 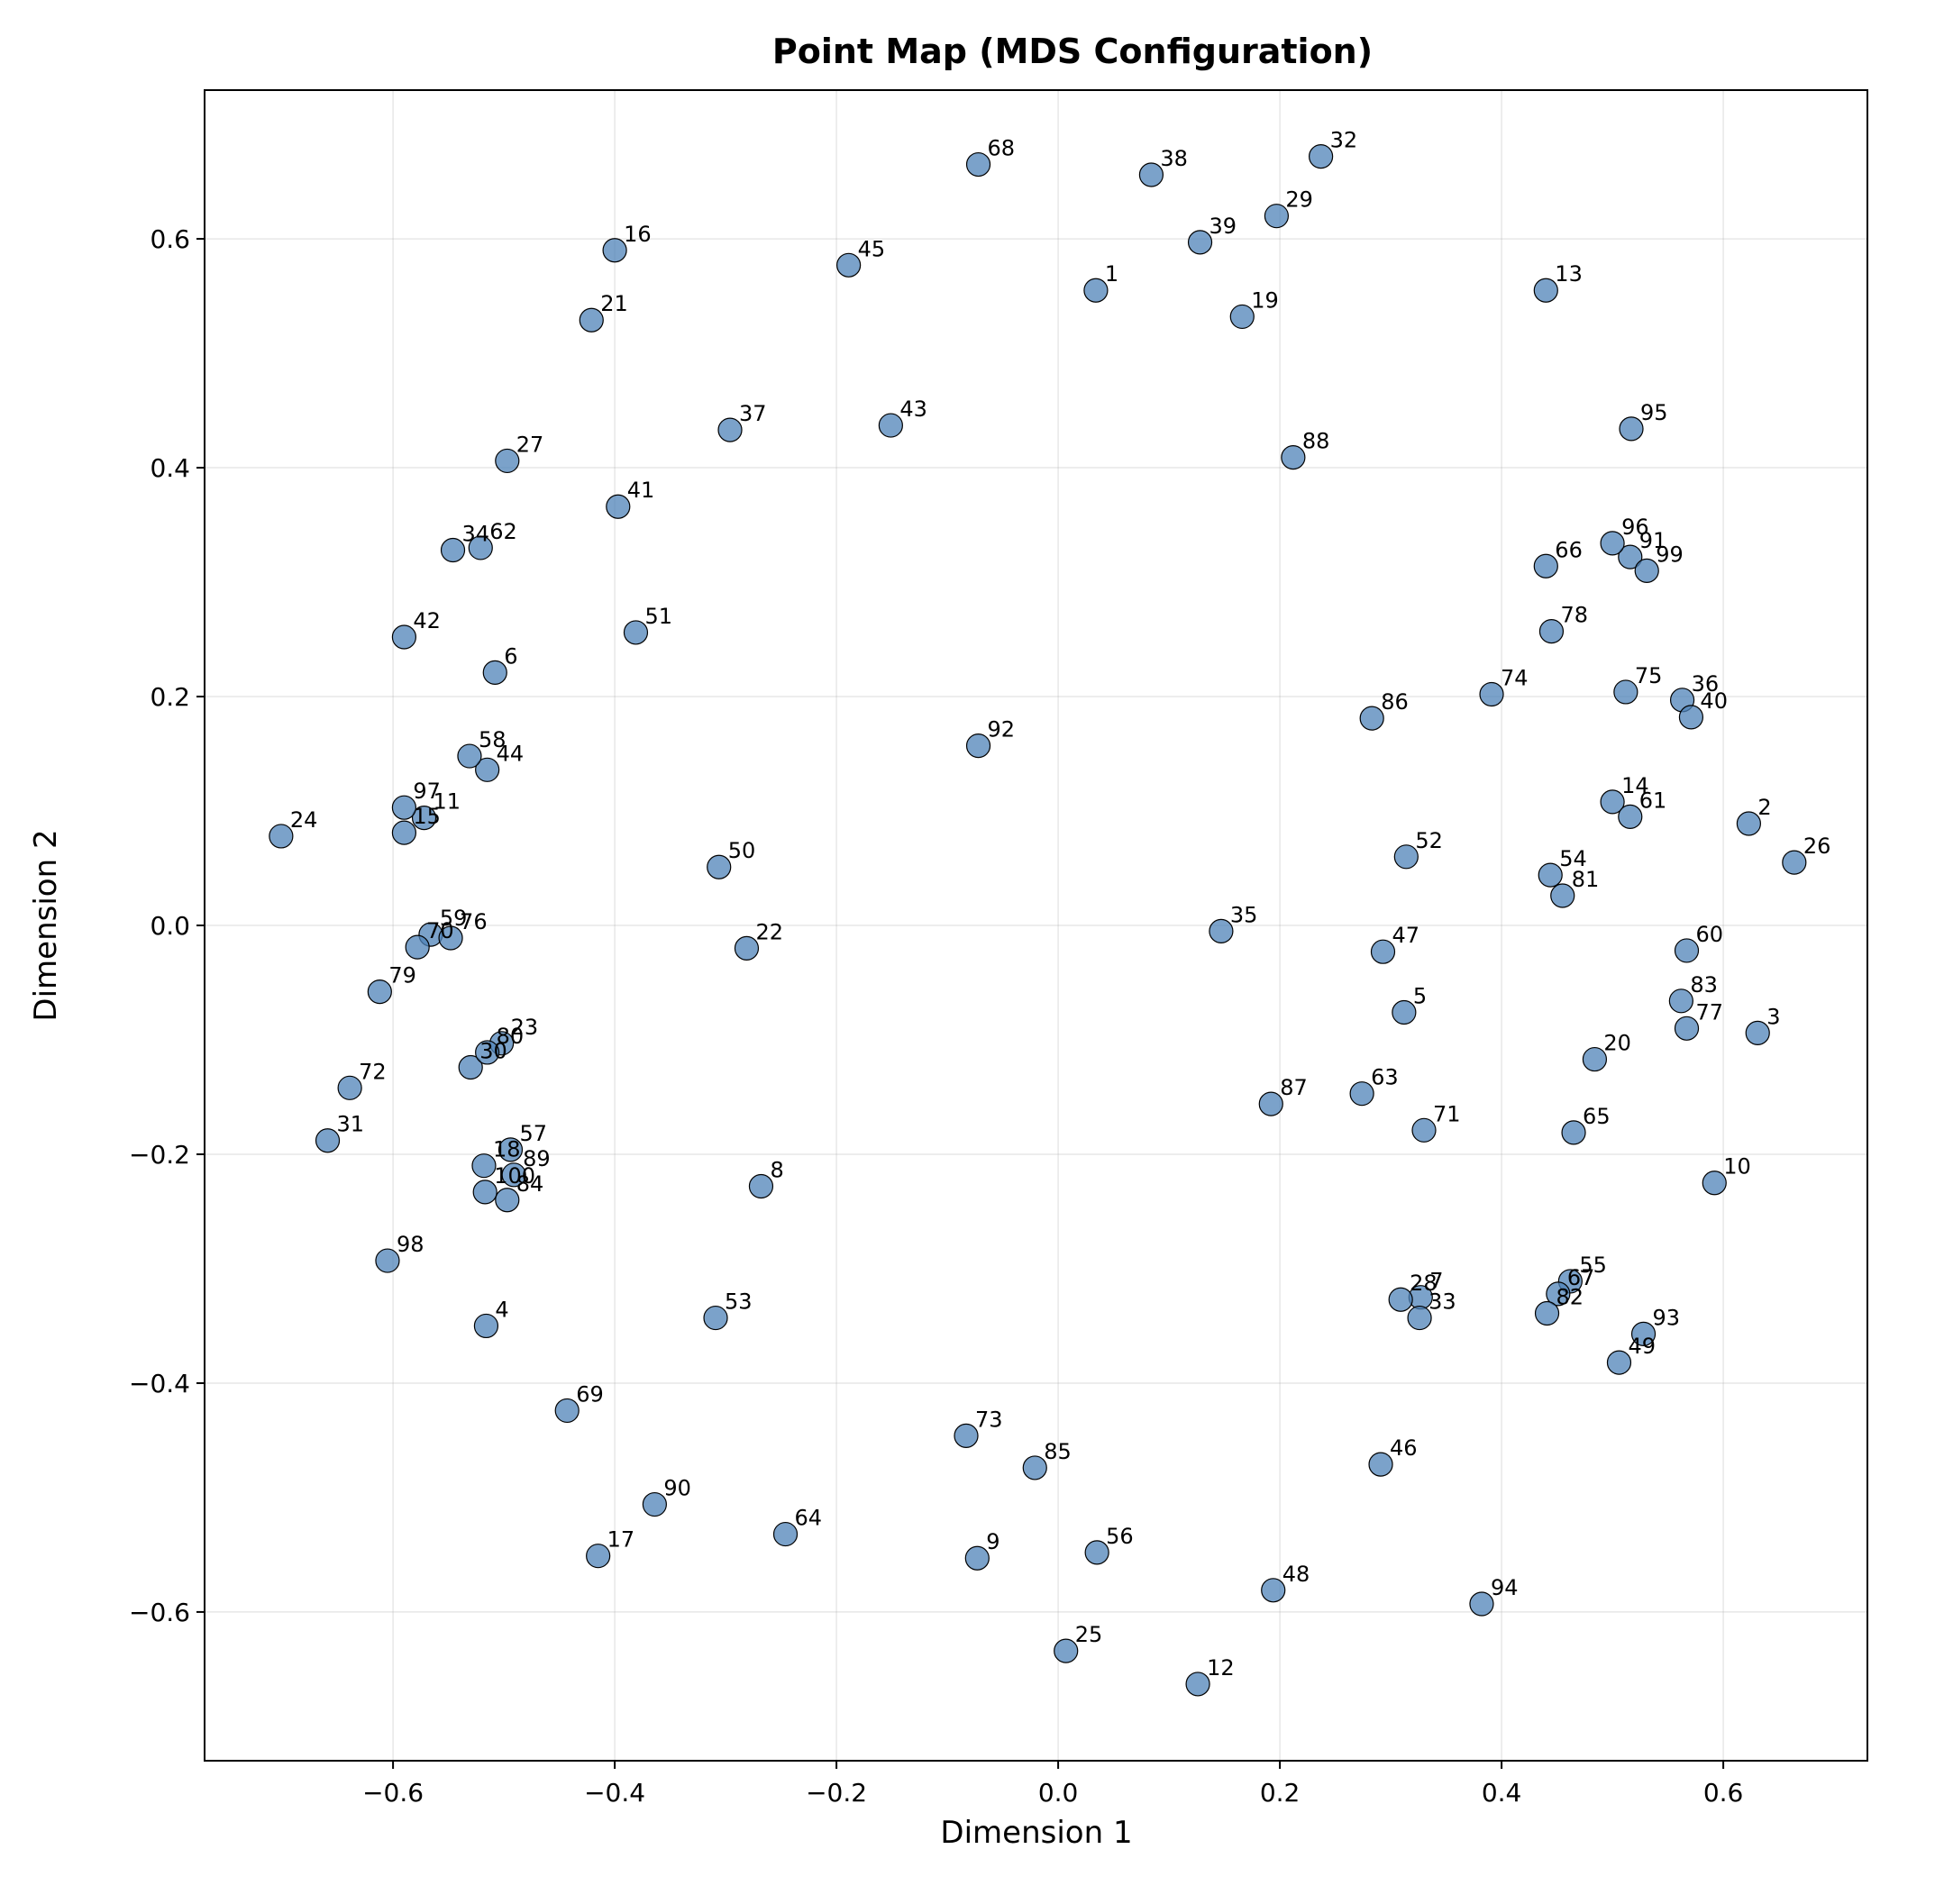 I want to click on point-label-67: 67, so click(x=1581, y=1277).